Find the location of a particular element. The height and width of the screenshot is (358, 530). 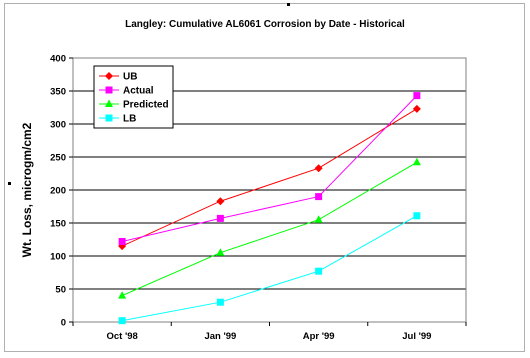

legend-label-actual: Actual is located at coordinates (138, 91).